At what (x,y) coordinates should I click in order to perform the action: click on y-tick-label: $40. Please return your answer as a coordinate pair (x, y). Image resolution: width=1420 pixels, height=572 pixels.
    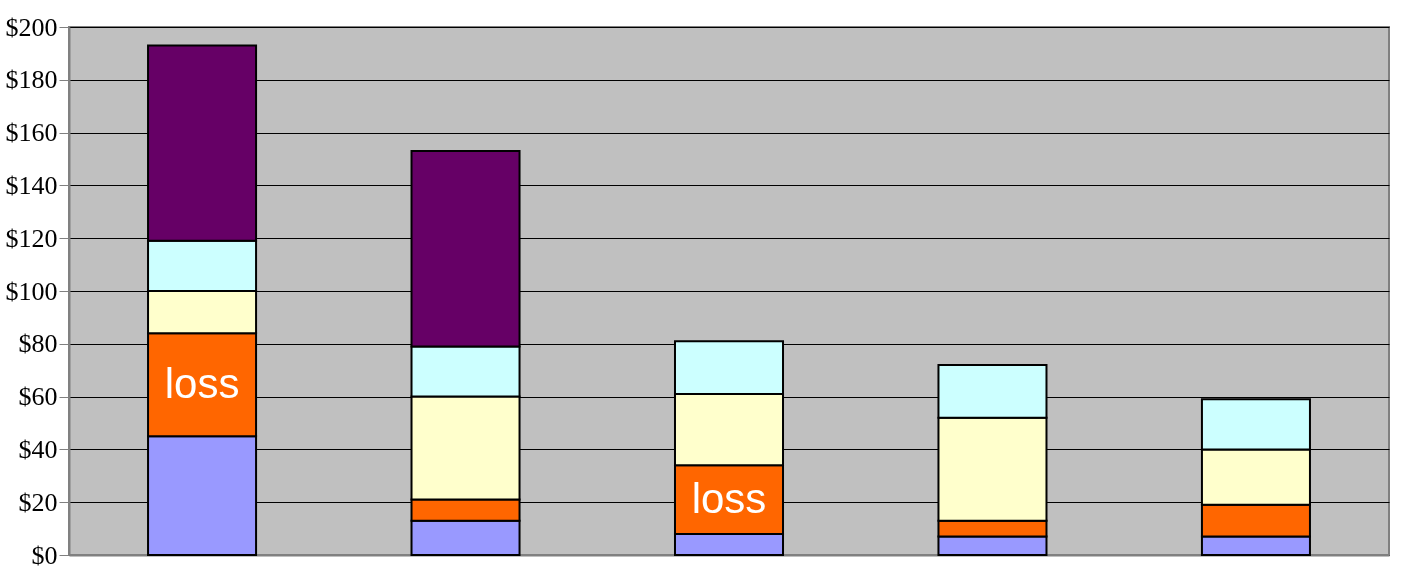
    Looking at the image, I should click on (38, 449).